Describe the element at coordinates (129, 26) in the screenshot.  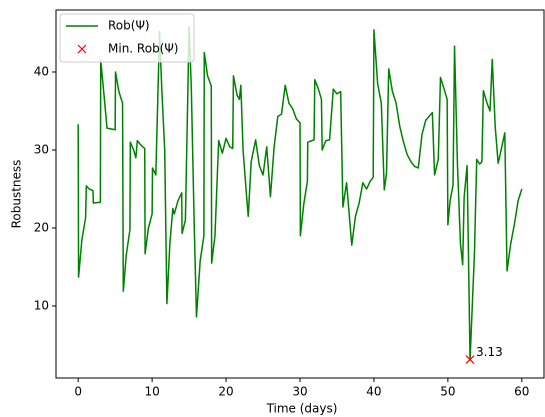
I see `legend-label: Rob(Ψ)` at that location.